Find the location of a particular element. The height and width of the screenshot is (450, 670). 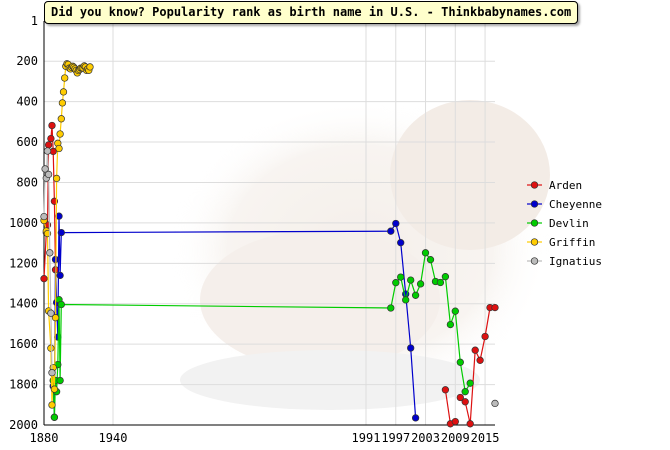

x-tick-label: 1991 is located at coordinates (366, 438).